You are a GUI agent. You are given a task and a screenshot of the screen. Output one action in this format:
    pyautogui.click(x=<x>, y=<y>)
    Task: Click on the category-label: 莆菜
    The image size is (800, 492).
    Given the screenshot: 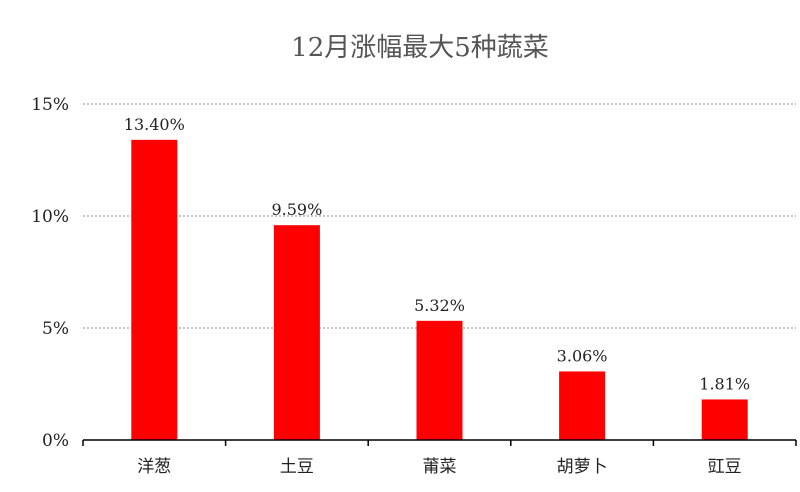 What is the action you would take?
    pyautogui.click(x=440, y=467)
    